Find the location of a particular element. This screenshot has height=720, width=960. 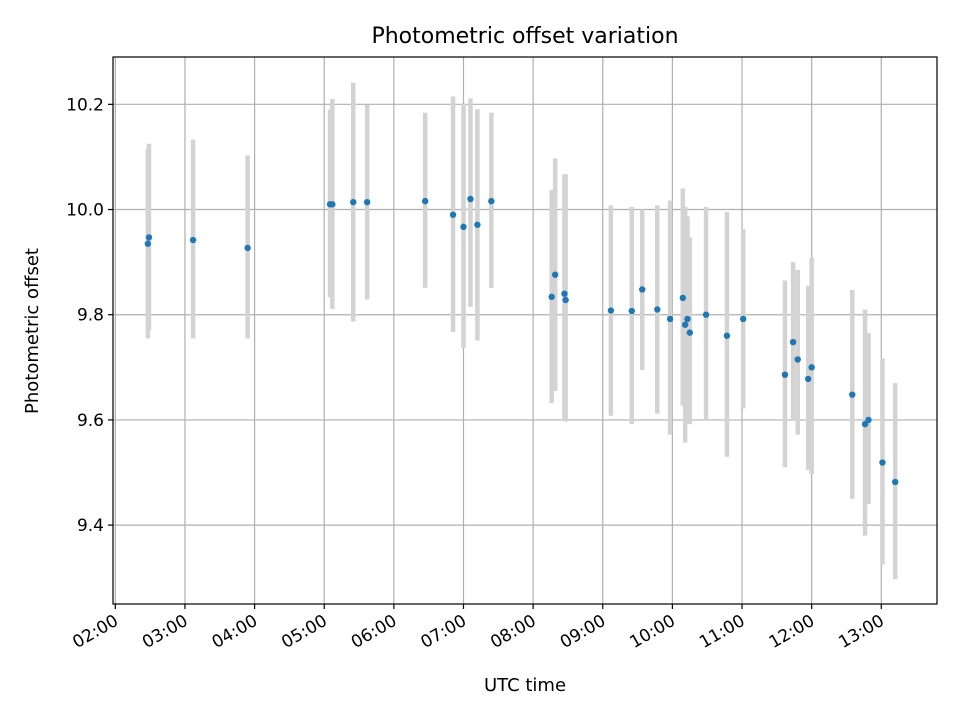

y-axis: 9.4 9.6 9.8 10.0 10.2 is located at coordinates (89, 315).